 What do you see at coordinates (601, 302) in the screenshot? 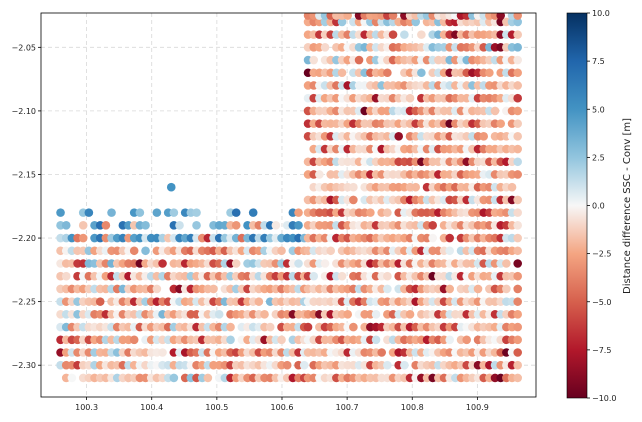
I see `colorbar-tick-label: −5.0` at bounding box center [601, 302].